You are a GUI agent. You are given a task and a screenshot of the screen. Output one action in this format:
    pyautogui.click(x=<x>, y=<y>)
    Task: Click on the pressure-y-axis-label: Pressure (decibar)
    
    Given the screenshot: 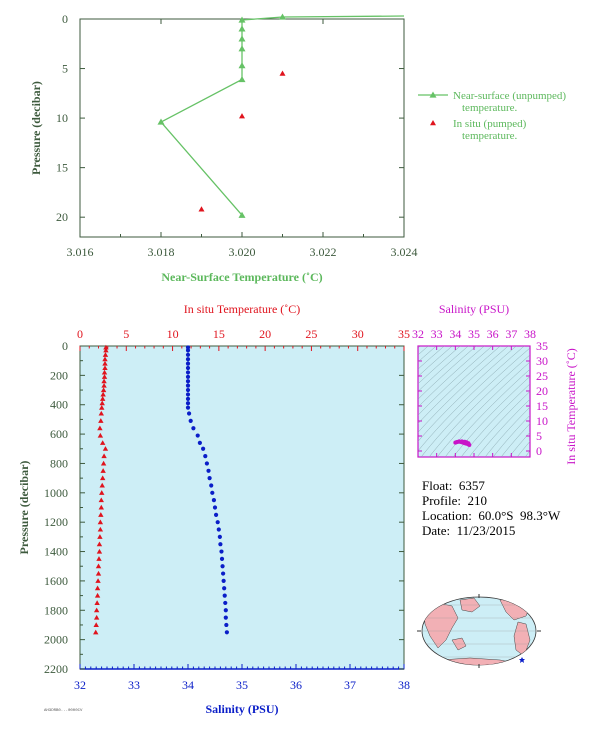 What is the action you would take?
    pyautogui.click(x=24, y=508)
    